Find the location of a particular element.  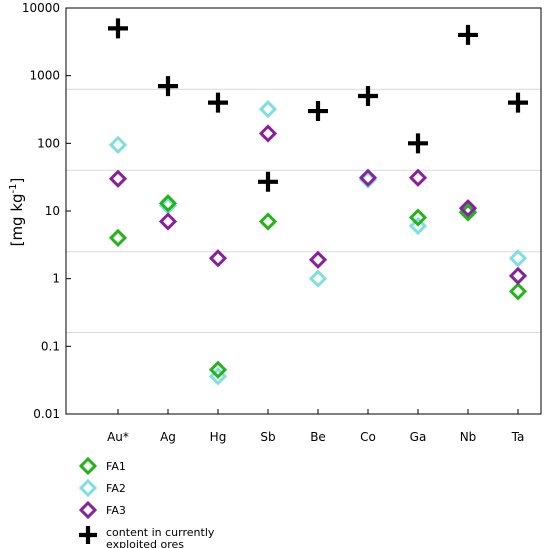

point-fa3-ta is located at coordinates (518, 275).